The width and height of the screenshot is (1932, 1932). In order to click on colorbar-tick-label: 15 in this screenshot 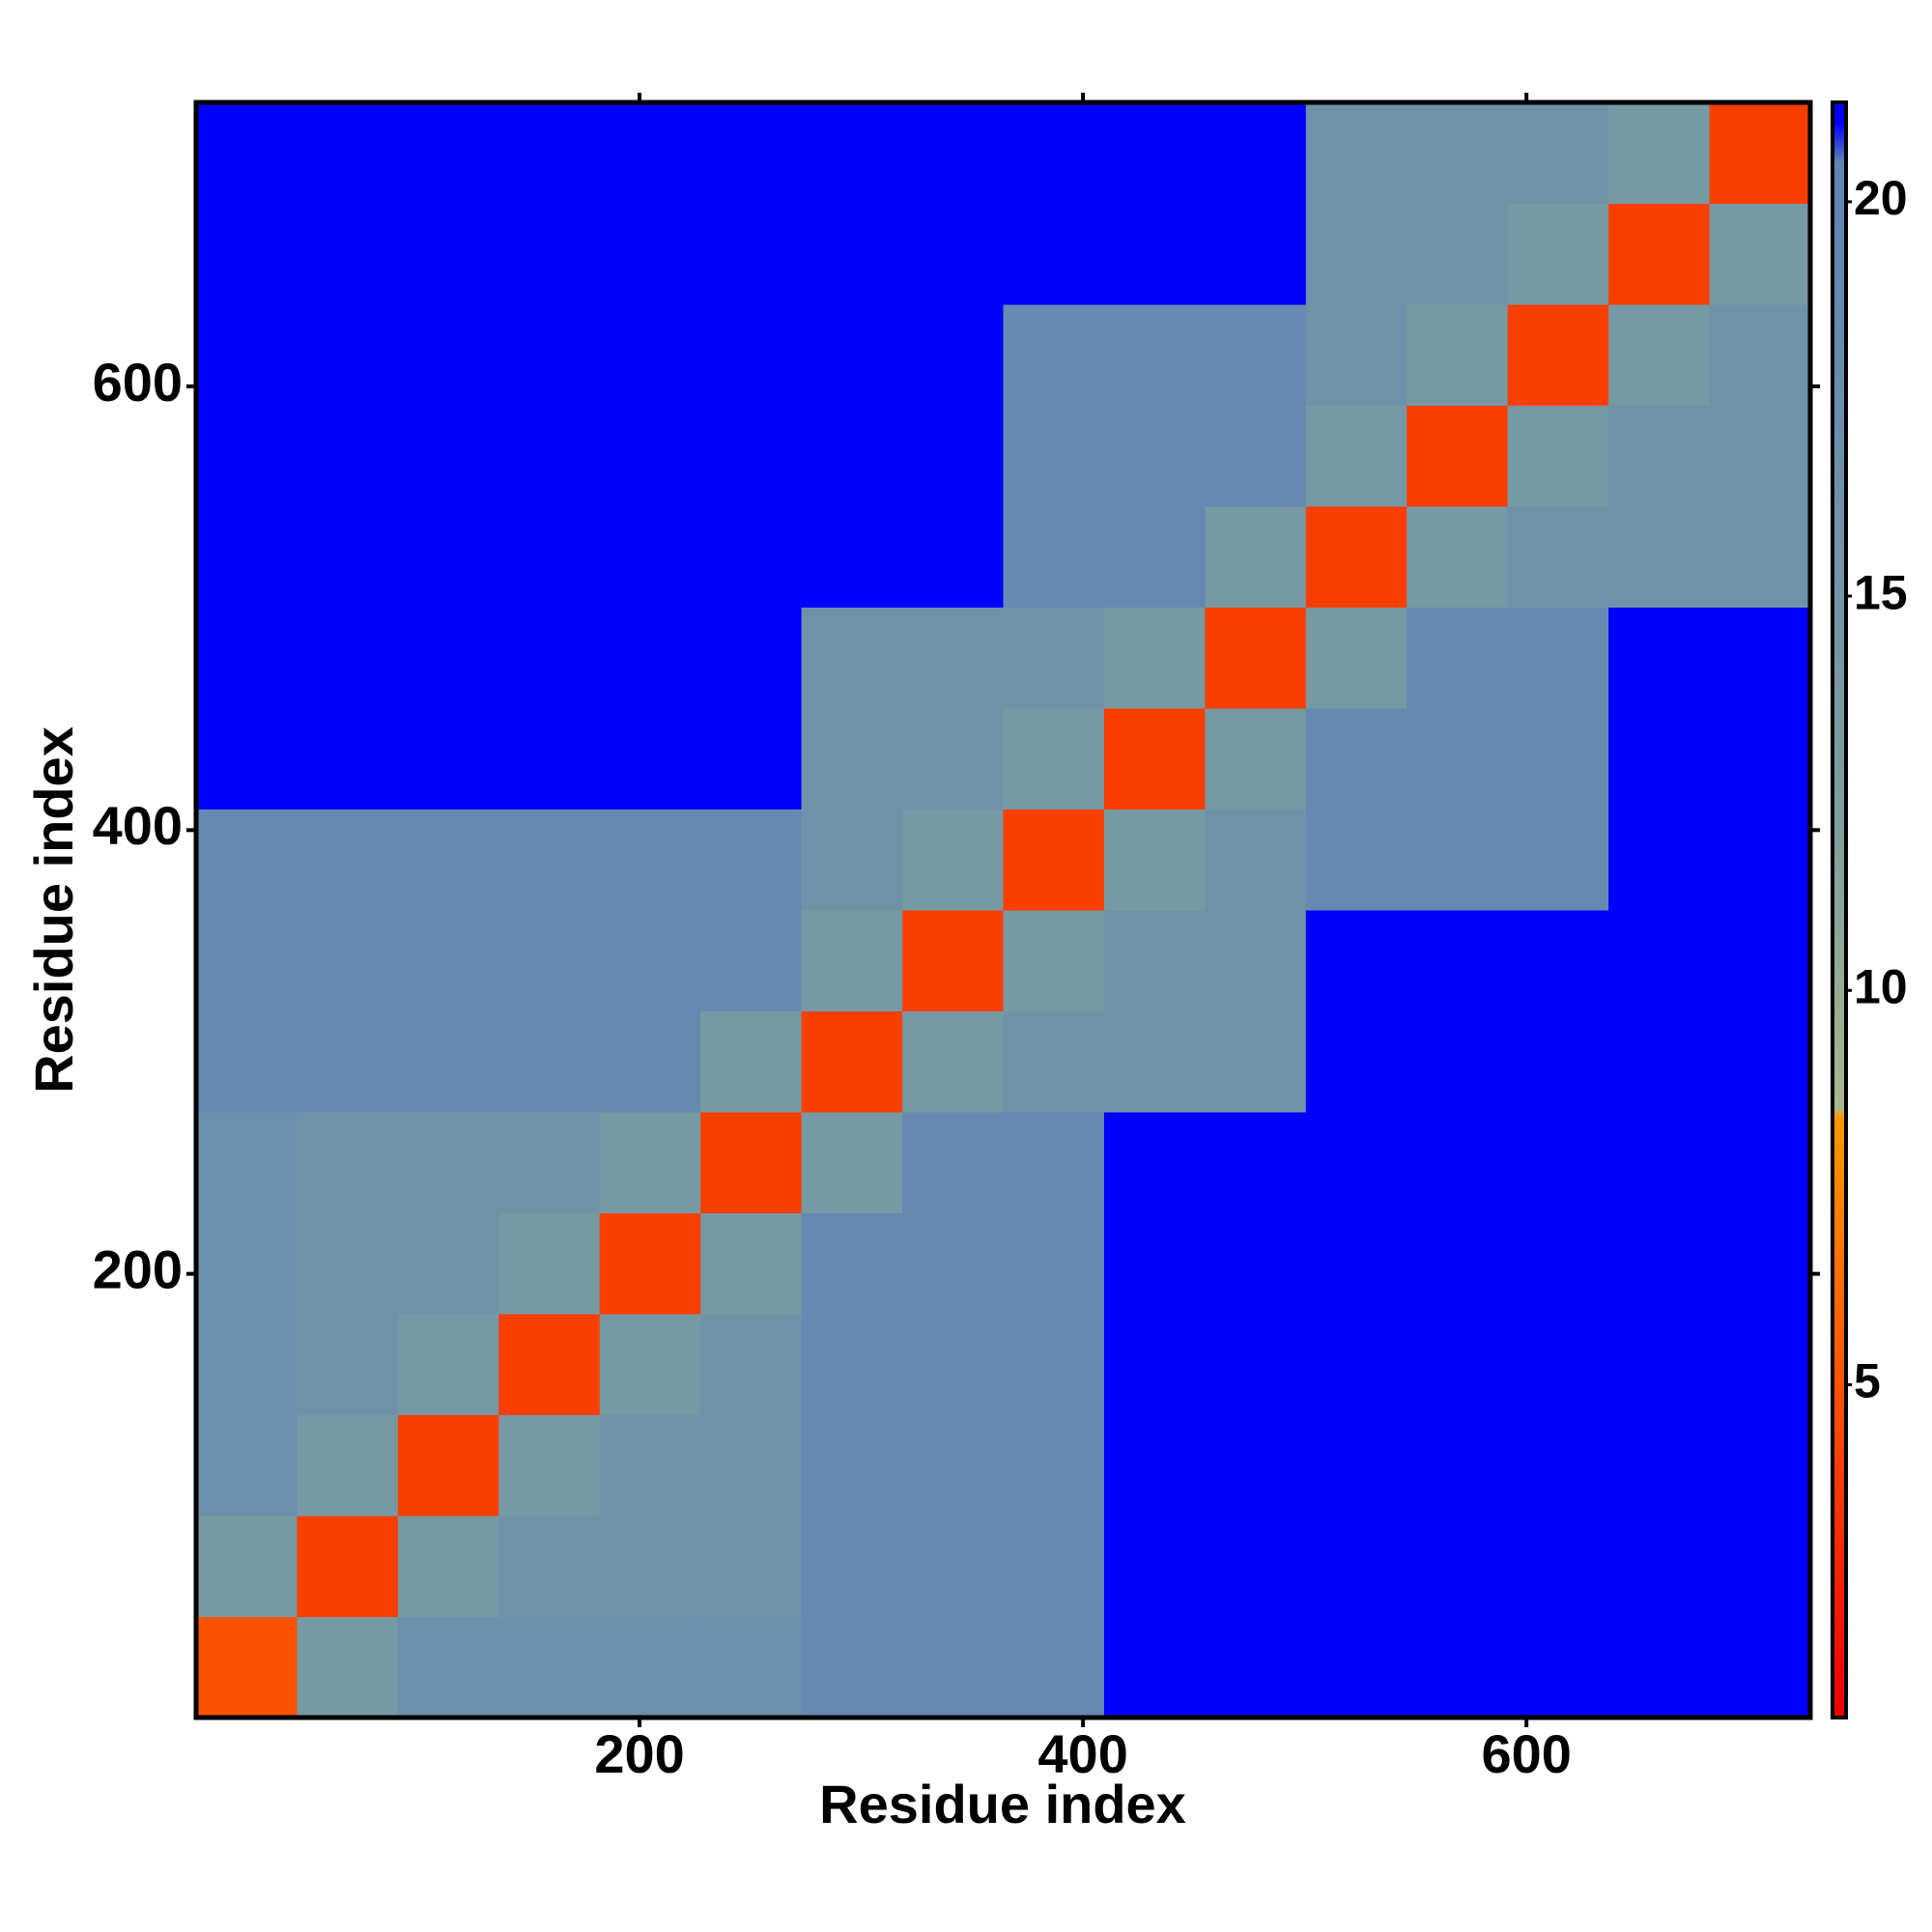, I will do `click(1881, 592)`.